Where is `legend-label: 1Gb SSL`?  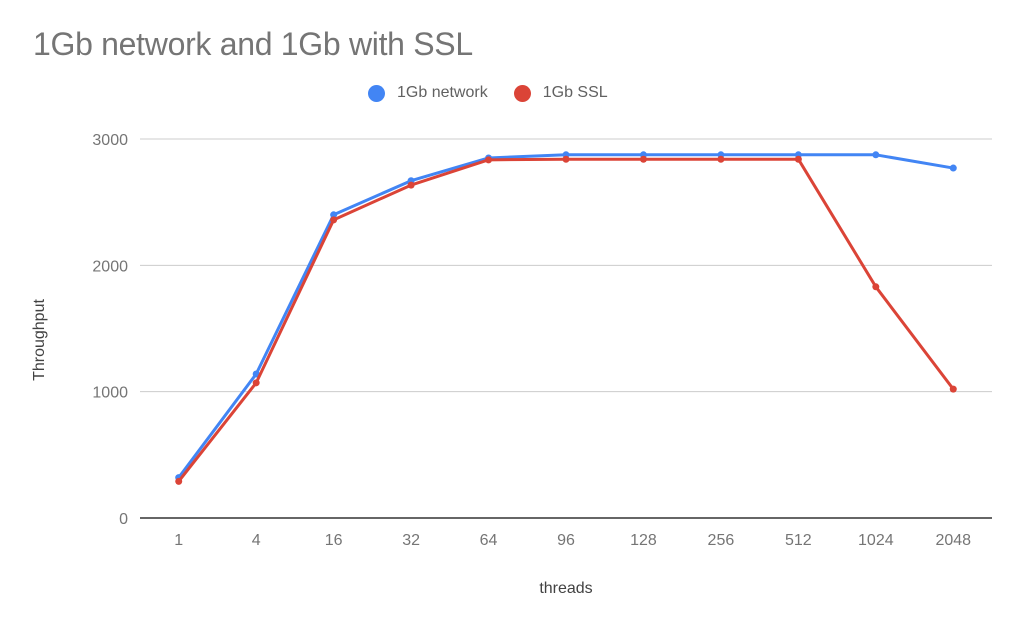 legend-label: 1Gb SSL is located at coordinates (575, 92).